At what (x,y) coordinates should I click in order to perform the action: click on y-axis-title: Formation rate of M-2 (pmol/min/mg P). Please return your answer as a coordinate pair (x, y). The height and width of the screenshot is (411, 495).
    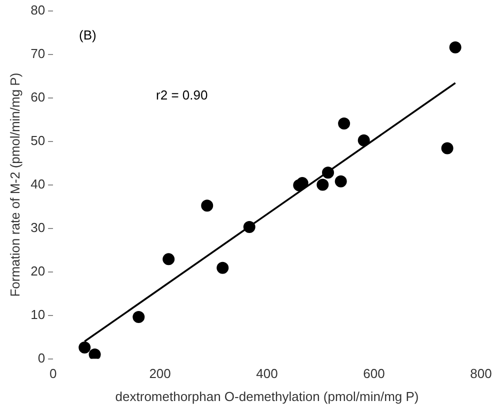
    Looking at the image, I should click on (14, 184).